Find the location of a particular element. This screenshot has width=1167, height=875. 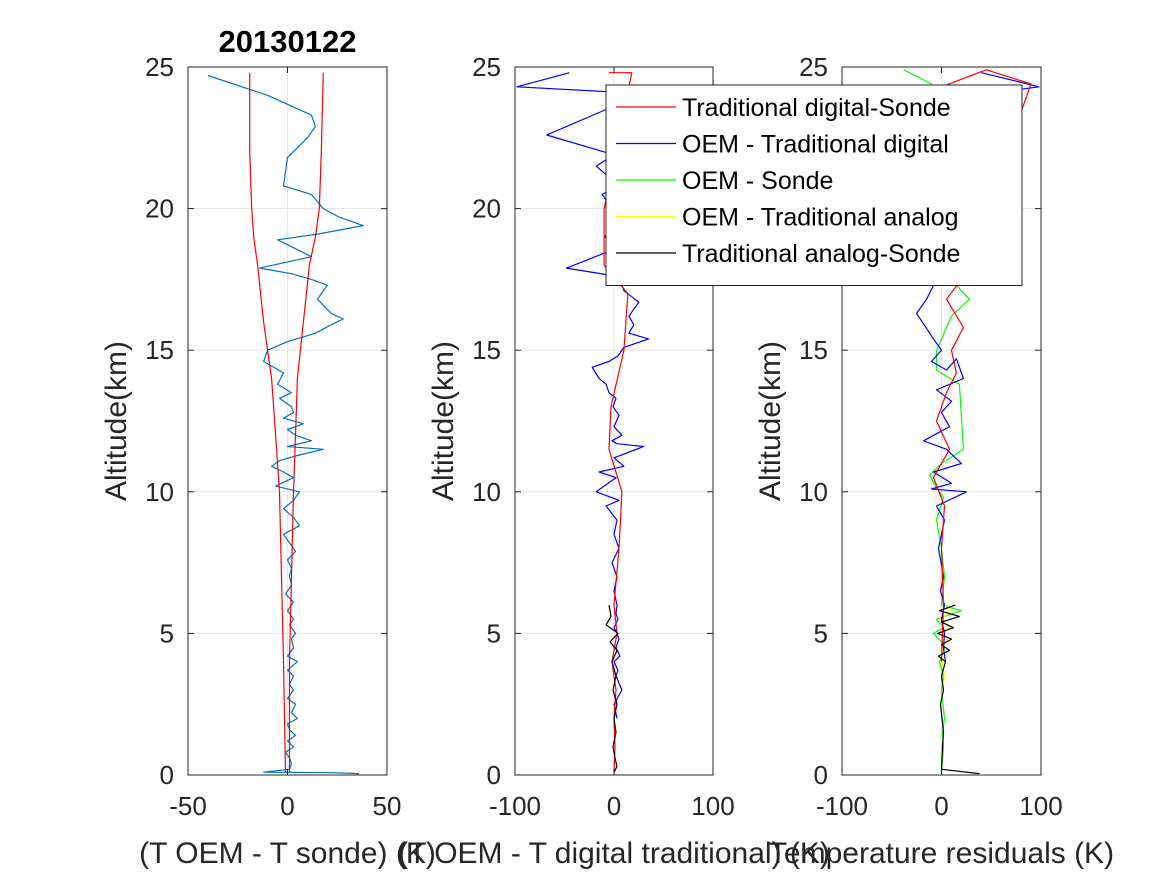

legend-label: OEM - Traditional analog is located at coordinates (820, 218).